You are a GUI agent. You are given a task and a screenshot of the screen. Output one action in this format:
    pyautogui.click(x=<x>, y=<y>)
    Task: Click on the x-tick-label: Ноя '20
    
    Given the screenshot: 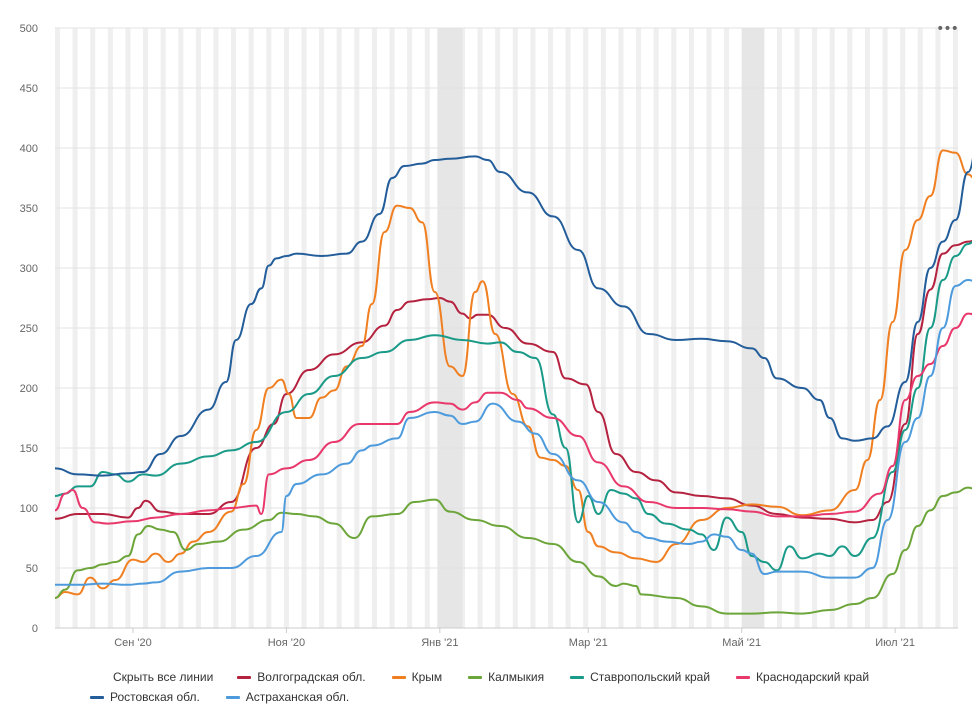 What is the action you would take?
    pyautogui.click(x=286, y=643)
    